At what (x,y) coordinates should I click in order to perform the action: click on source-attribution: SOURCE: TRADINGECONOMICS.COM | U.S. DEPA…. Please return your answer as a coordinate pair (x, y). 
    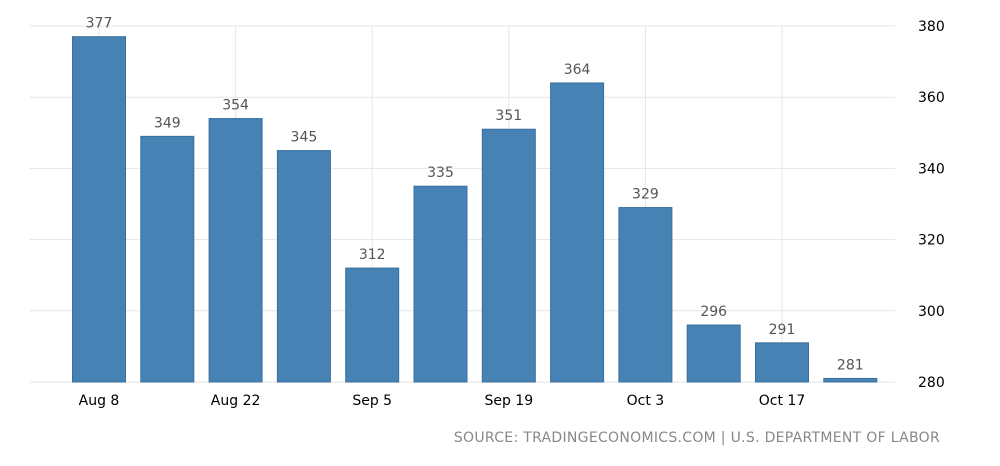
    Looking at the image, I should click on (696, 438).